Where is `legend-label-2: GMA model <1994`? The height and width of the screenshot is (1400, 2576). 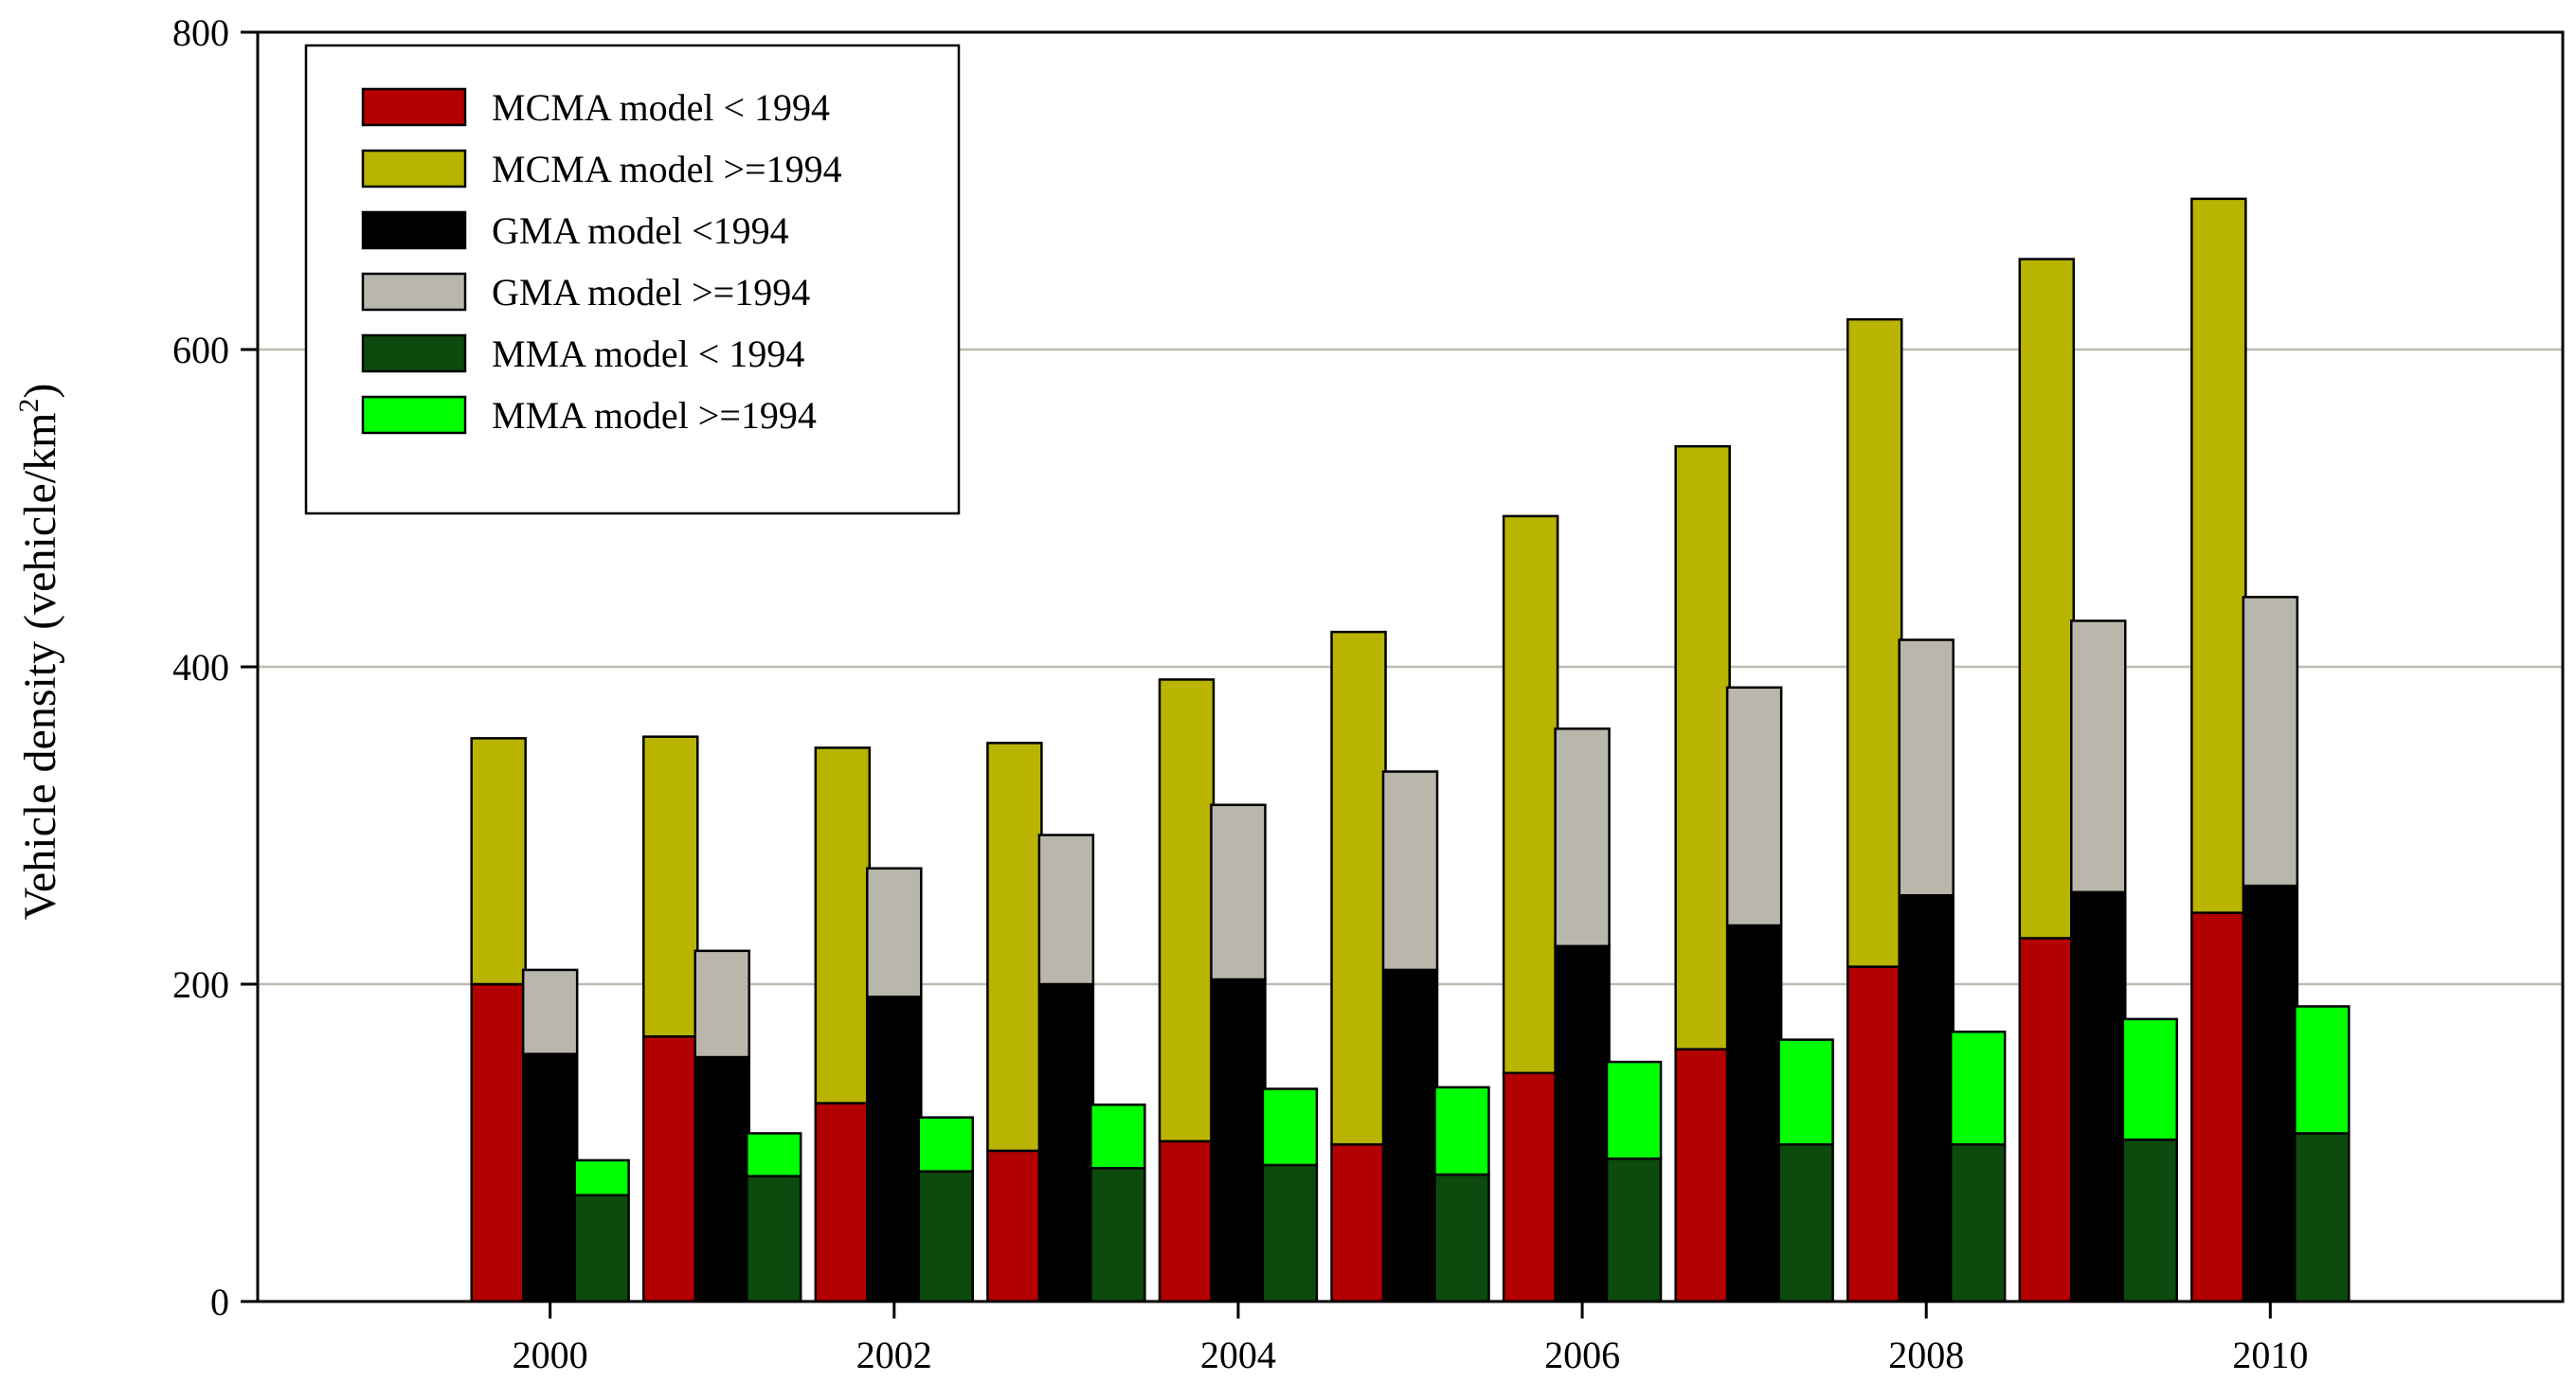
legend-label-2: GMA model <1994 is located at coordinates (640, 230).